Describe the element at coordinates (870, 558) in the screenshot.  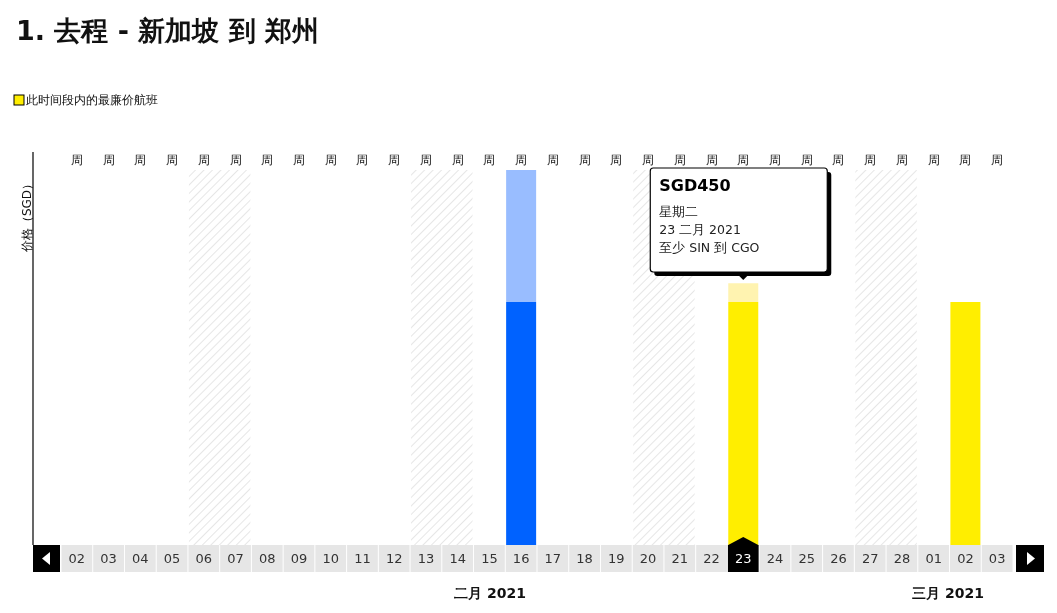
I see `x-tick-label: 27` at that location.